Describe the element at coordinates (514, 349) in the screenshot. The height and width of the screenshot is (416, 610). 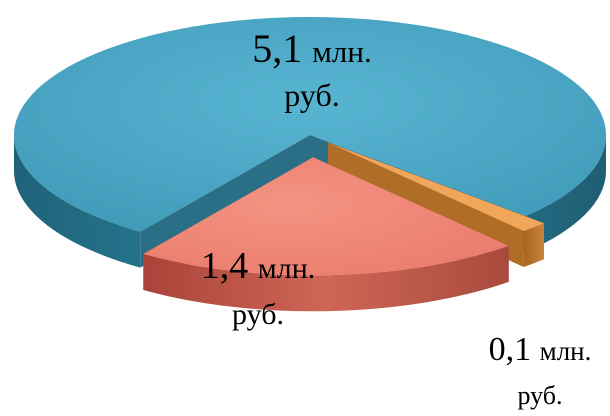
I see `slice-value-text: 0,1` at that location.